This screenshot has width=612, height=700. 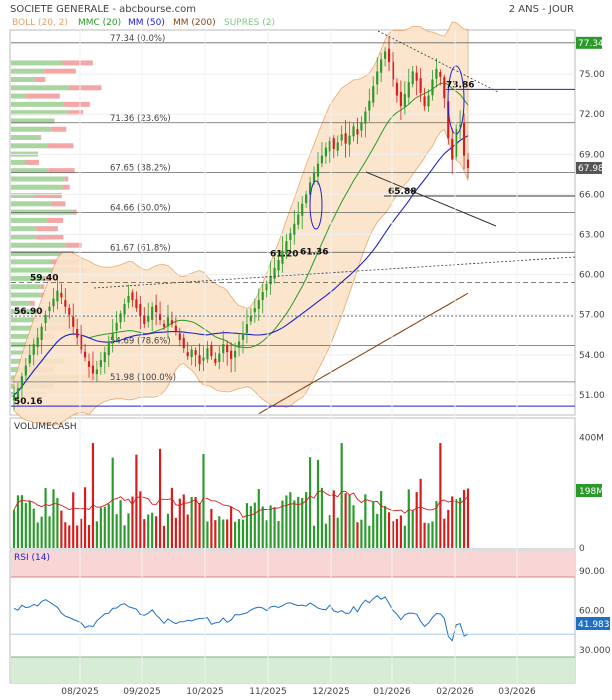 What do you see at coordinates (392, 692) in the screenshot?
I see `date-tick-label: 01/2026` at bounding box center [392, 692].